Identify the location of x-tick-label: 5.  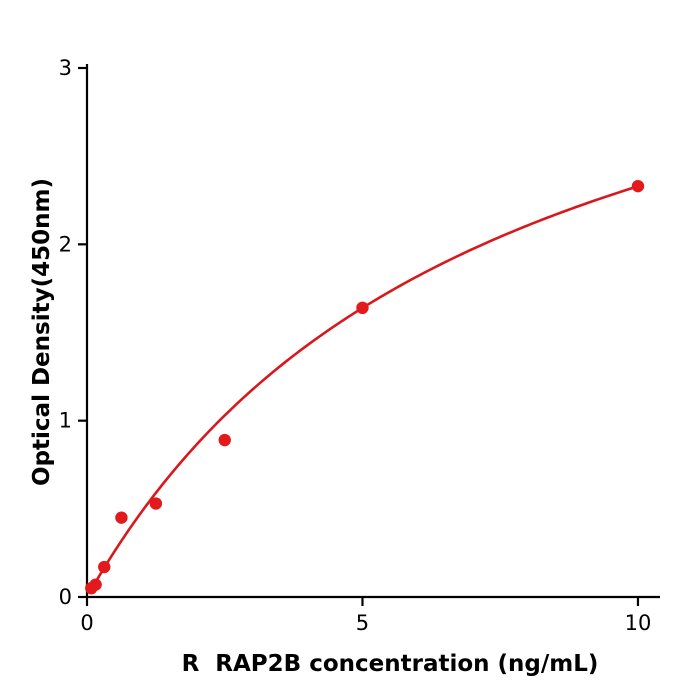
(362, 623).